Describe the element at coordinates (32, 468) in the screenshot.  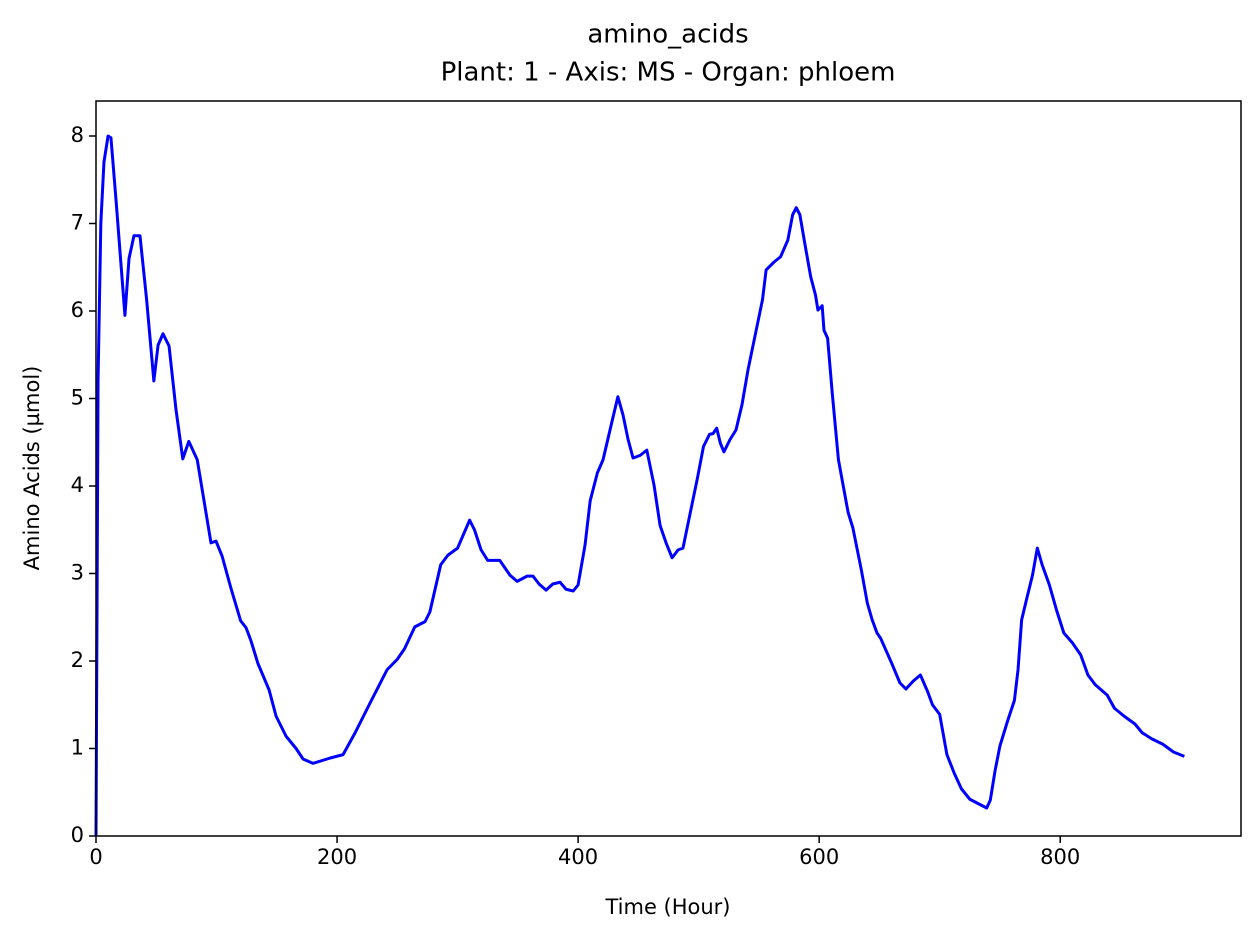
I see `y-axis-label: Amino Acids (µmol)` at that location.